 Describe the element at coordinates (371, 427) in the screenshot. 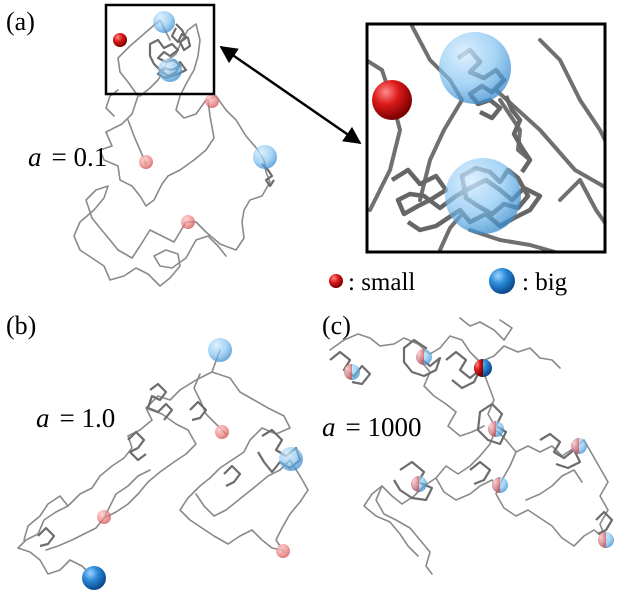

I see `panel-c-equation: a = 1000` at that location.